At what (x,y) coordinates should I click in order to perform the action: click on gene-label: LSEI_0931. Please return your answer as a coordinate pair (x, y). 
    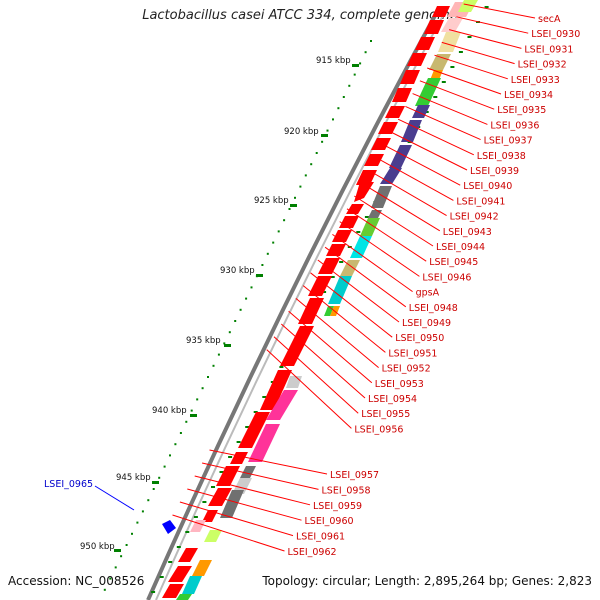
    Looking at the image, I should click on (548, 49).